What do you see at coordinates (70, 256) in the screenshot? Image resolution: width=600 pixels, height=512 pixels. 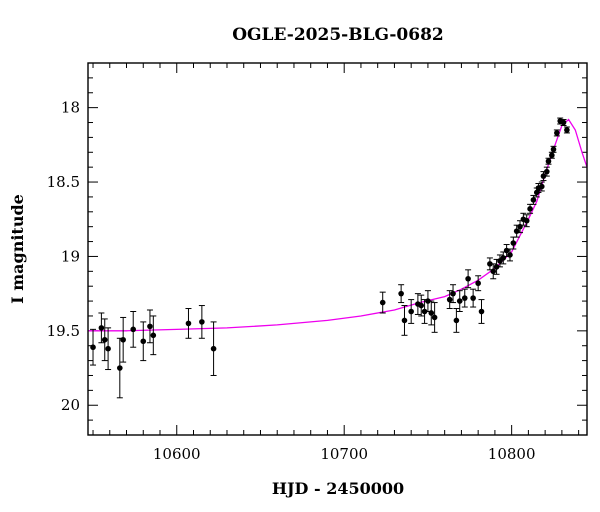 I see `y-tick-label: 19` at bounding box center [70, 256].